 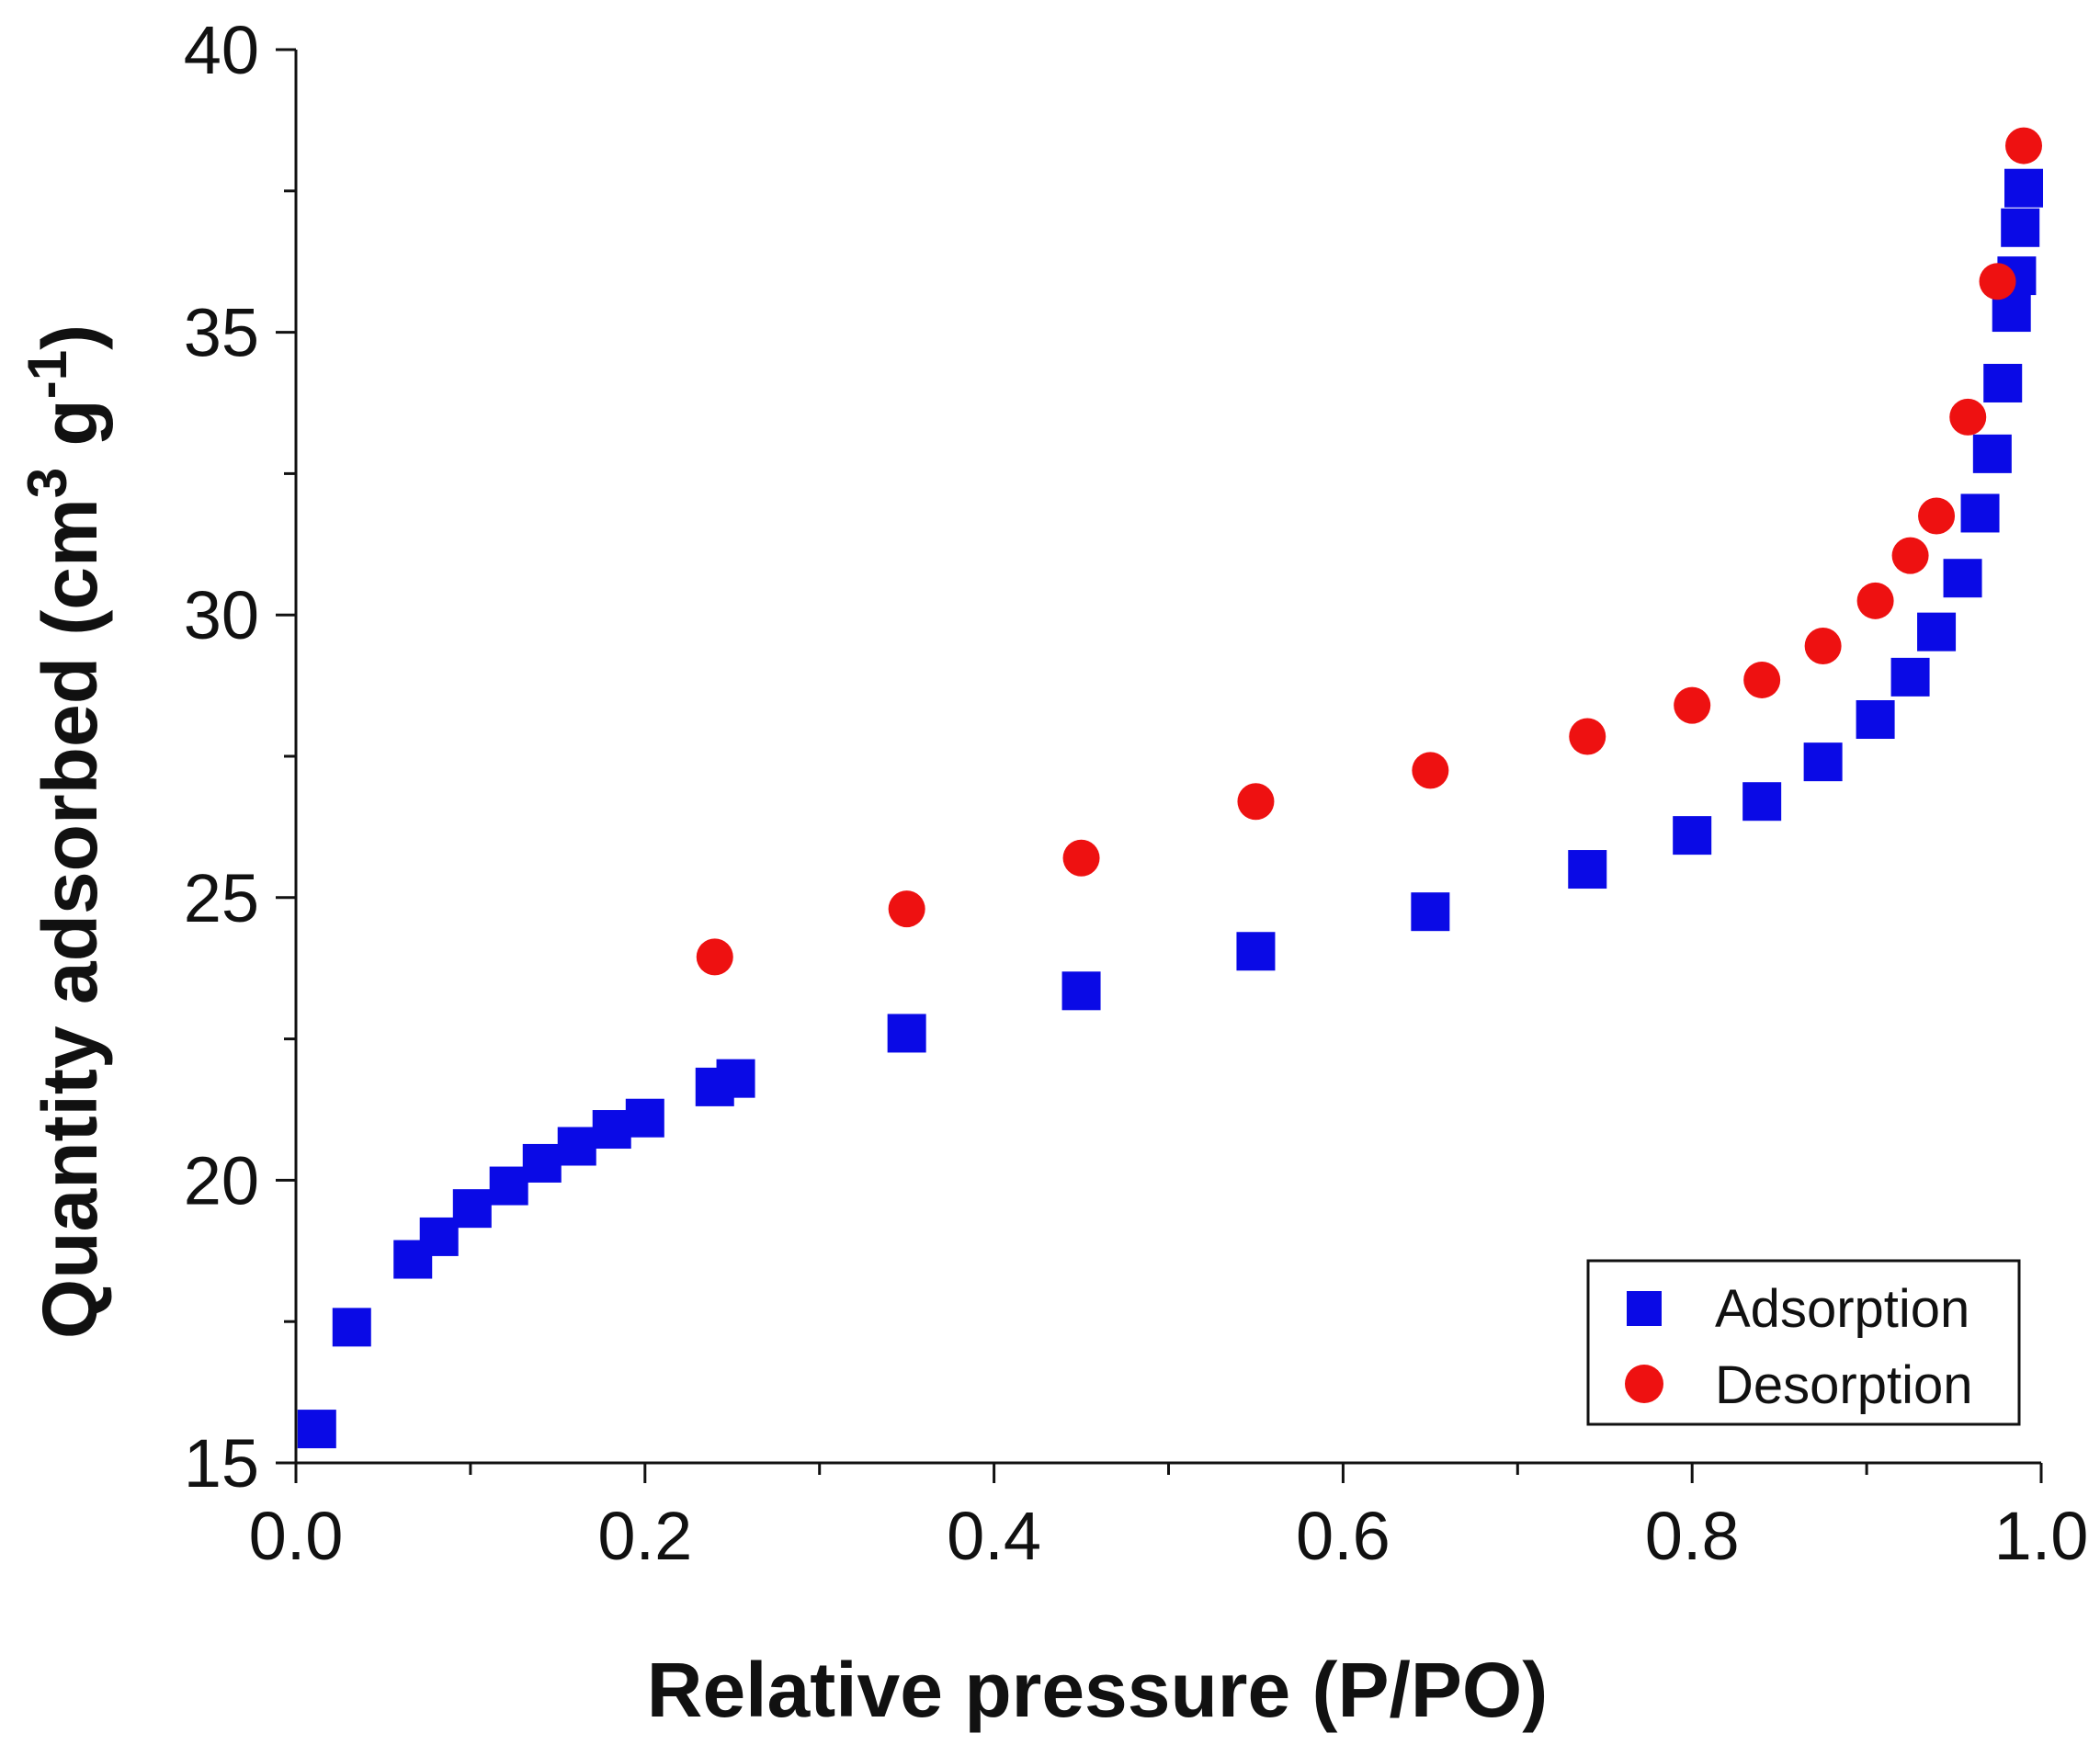 I want to click on x-tick-label: 0.0, so click(x=296, y=1536).